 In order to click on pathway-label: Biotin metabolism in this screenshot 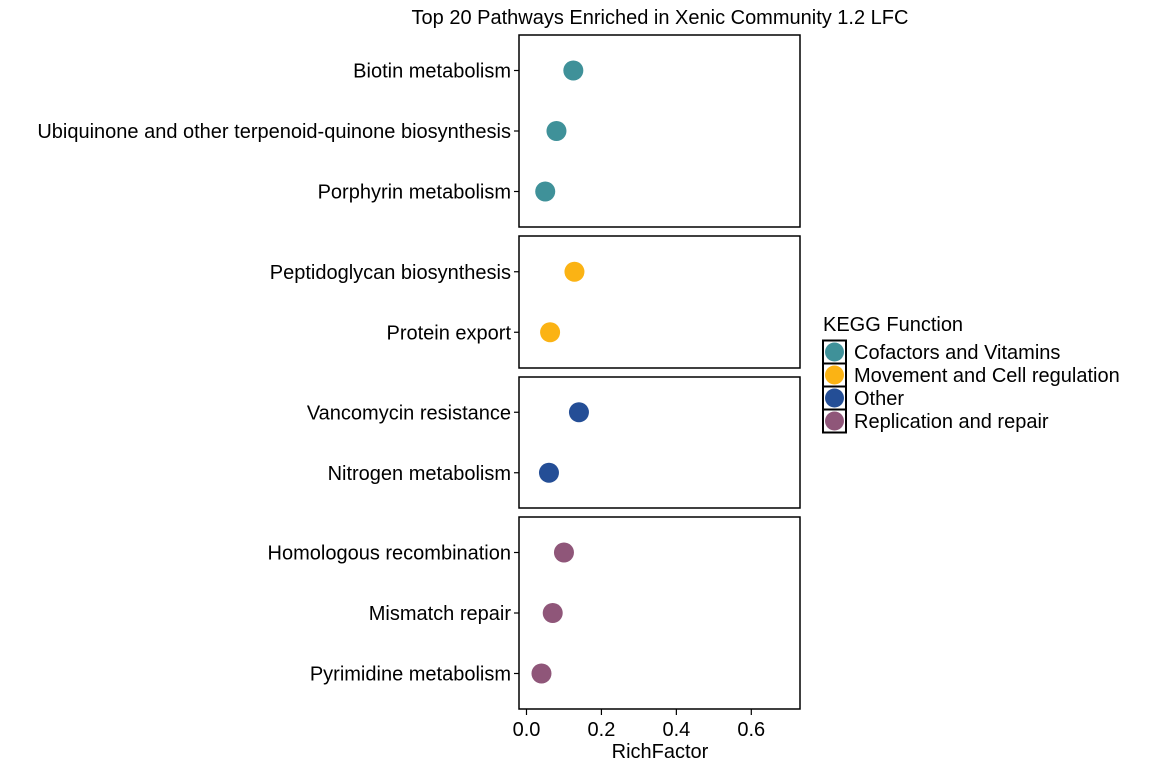, I will do `click(432, 72)`.